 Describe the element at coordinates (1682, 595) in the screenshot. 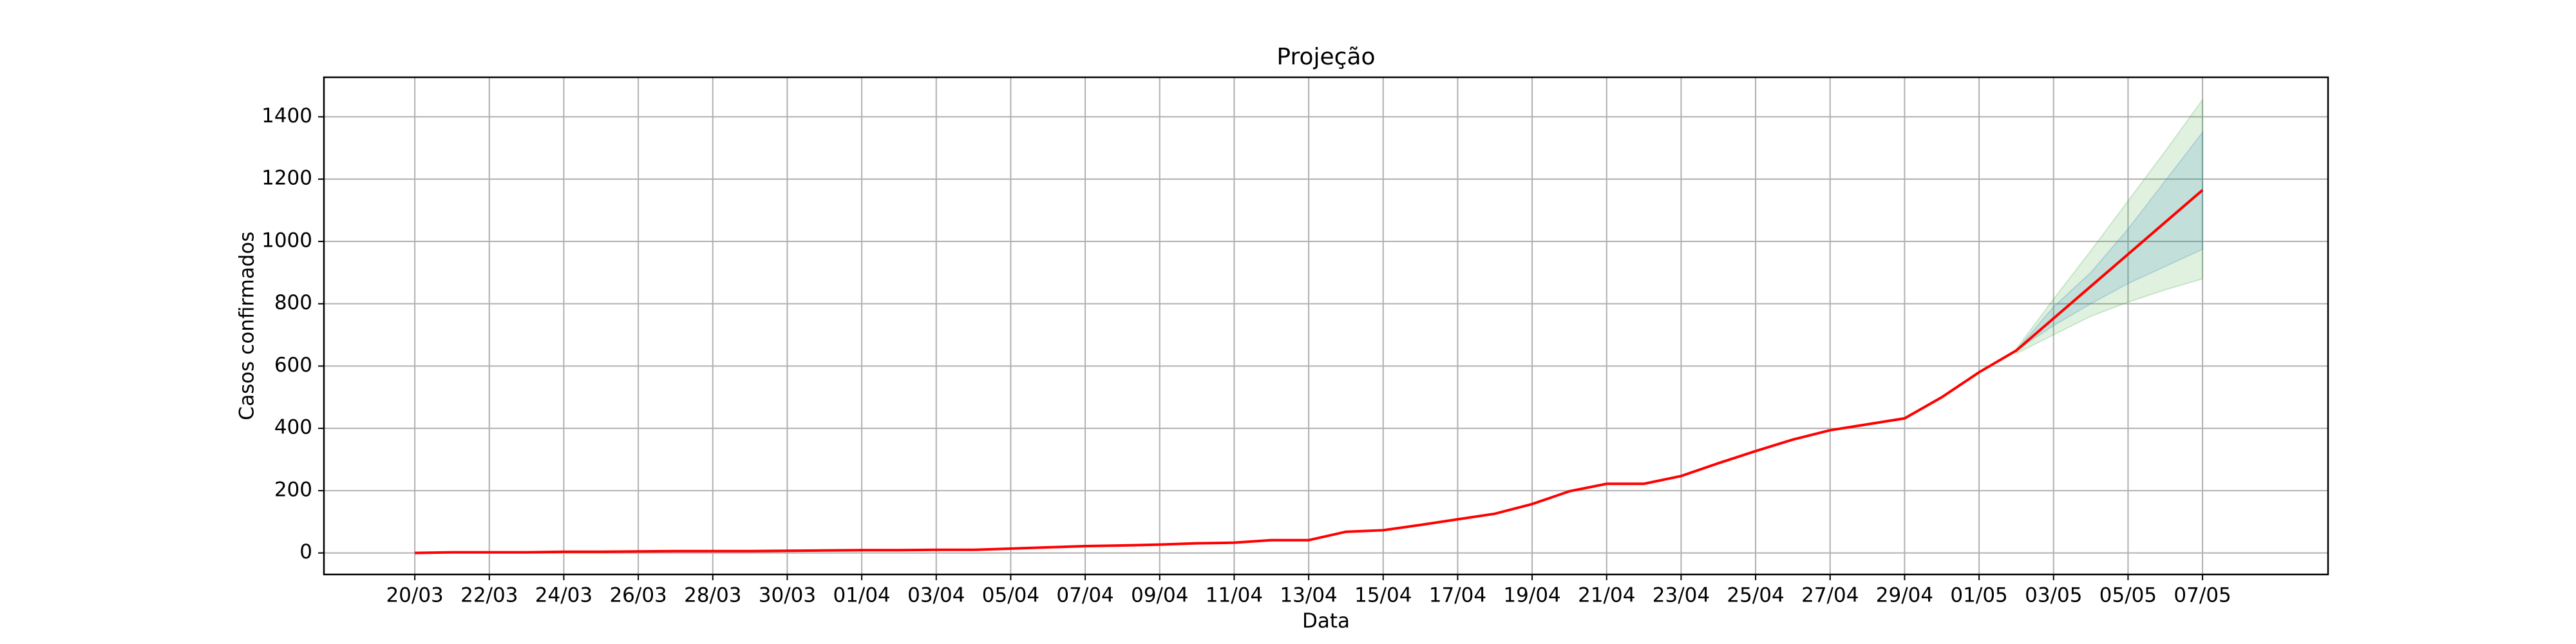

I see `x-tick-label: 23/04` at that location.